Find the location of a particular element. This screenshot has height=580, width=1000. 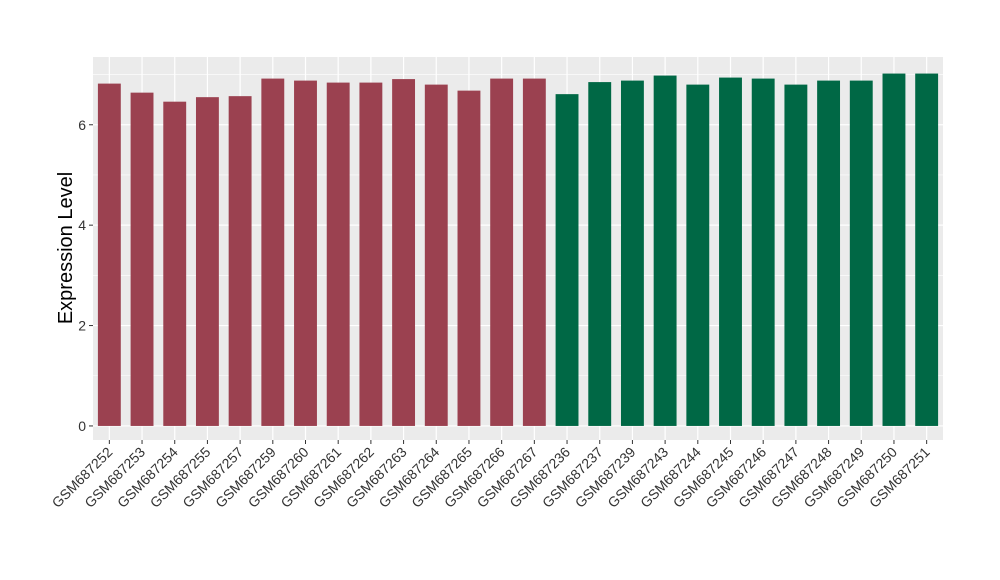

y-tick-label: 2 is located at coordinates (82, 326).